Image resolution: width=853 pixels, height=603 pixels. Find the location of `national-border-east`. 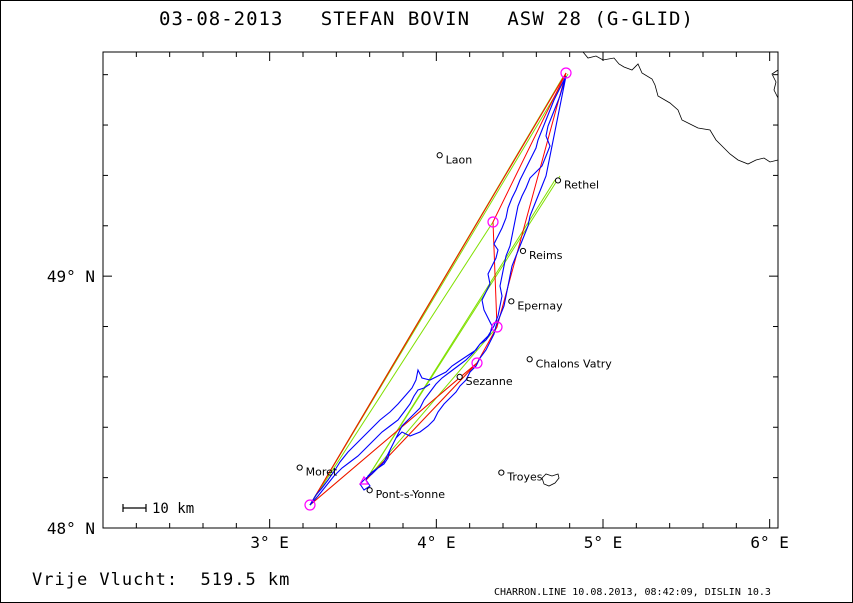

national-border-east is located at coordinates (775, 84).